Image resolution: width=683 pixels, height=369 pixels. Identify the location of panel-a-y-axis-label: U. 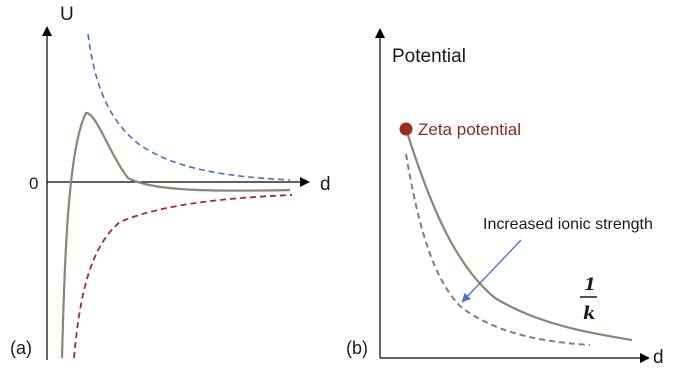
(67, 14).